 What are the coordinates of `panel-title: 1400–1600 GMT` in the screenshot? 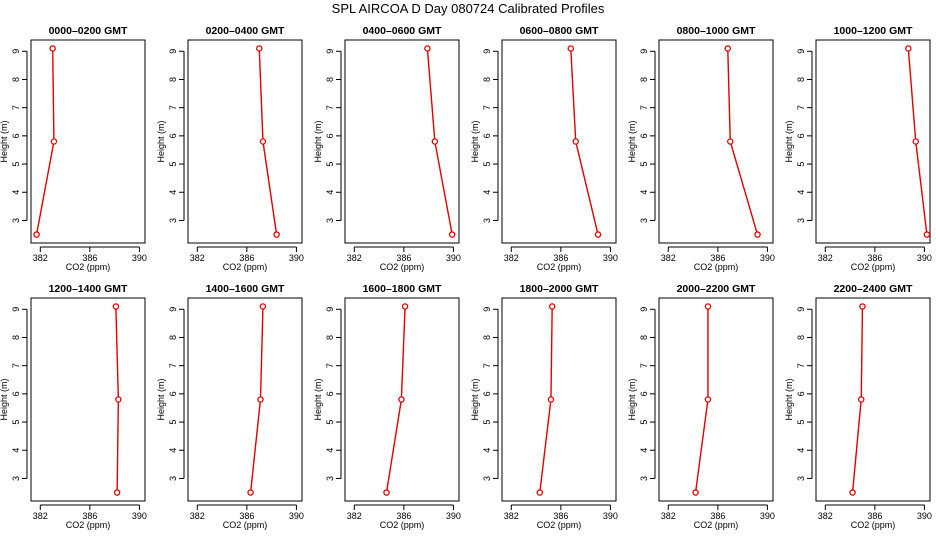 It's located at (245, 289).